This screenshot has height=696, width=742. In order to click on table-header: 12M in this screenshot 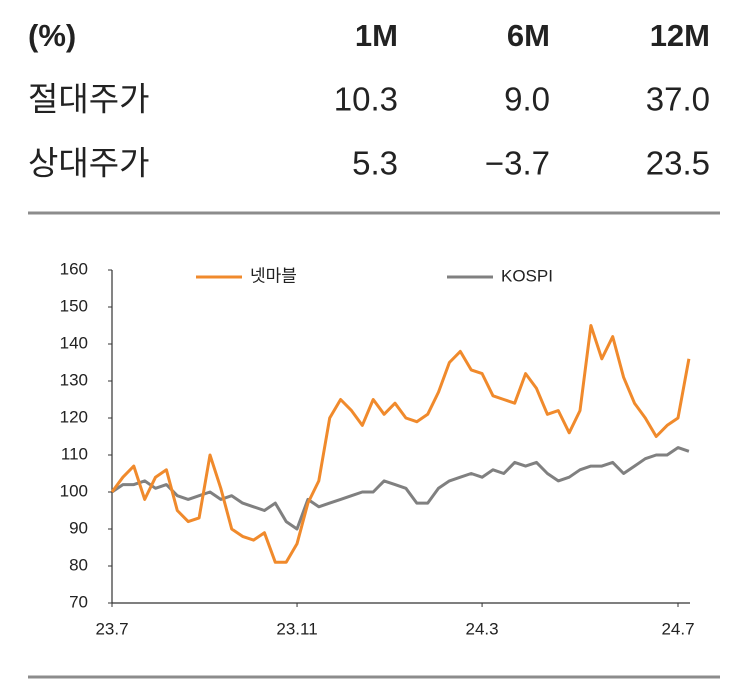, I will do `click(680, 35)`.